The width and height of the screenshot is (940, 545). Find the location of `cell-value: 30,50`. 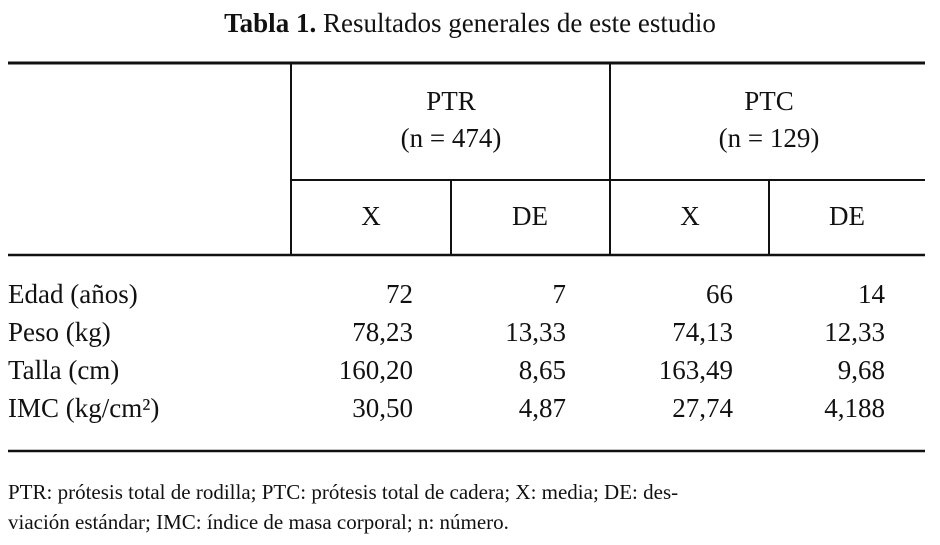

cell-value: 30,50 is located at coordinates (382, 408).